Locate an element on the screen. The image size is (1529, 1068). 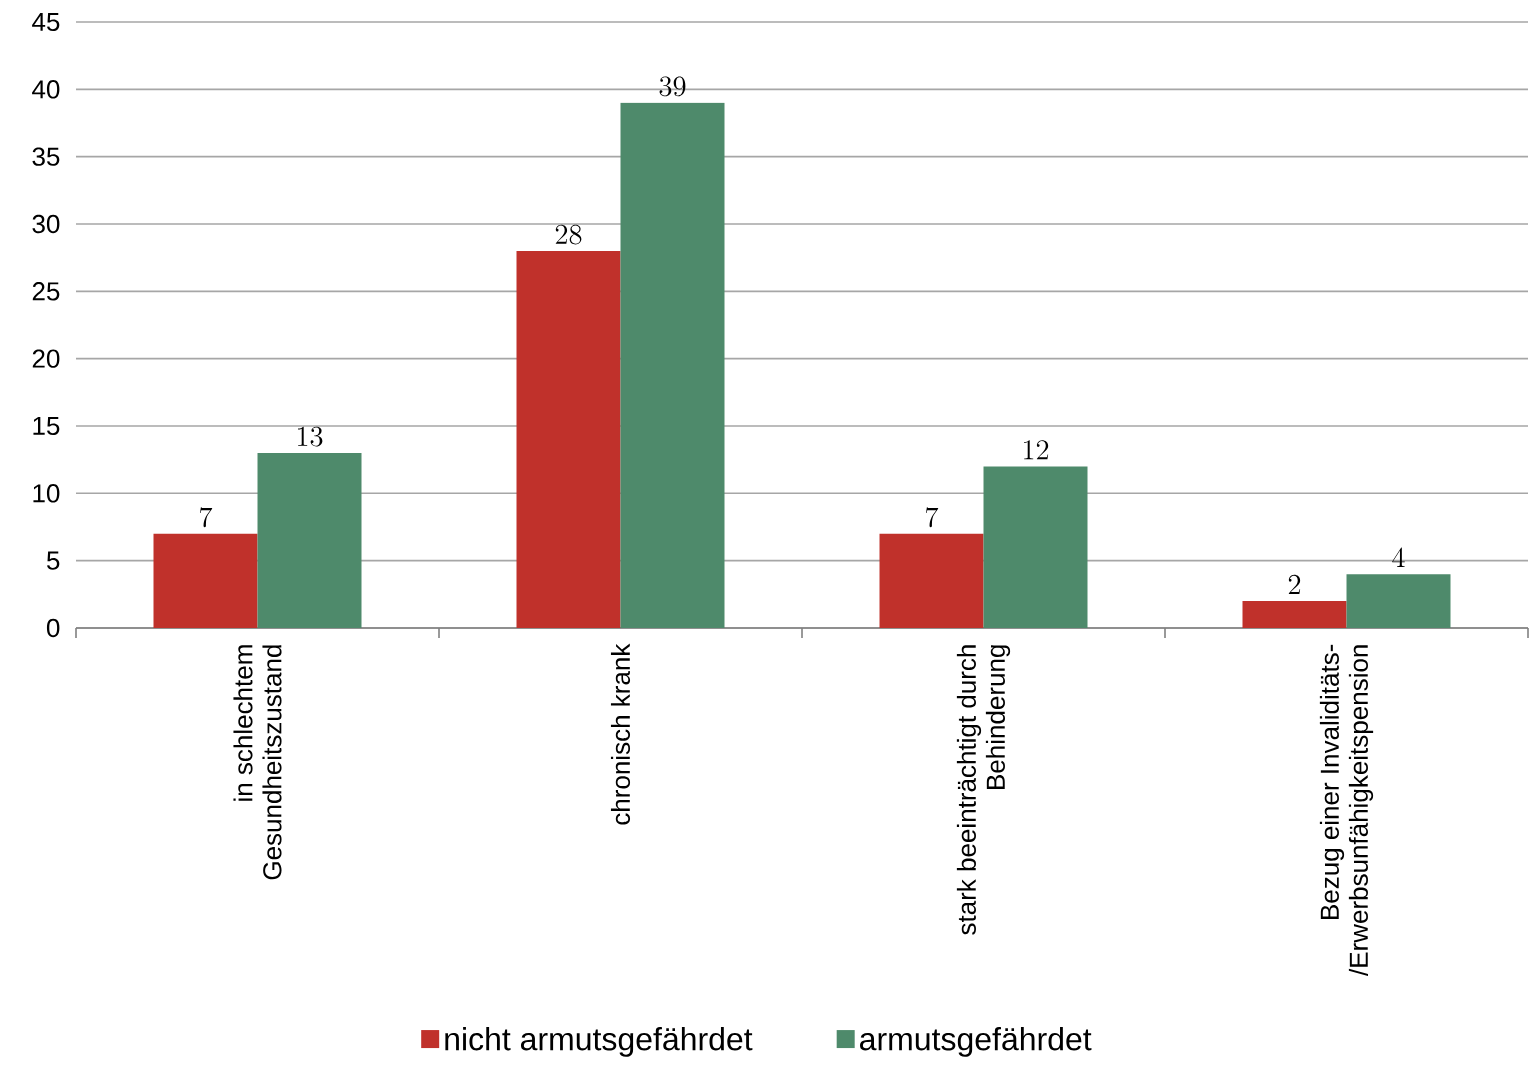
legend-label: armutsgefährdet is located at coordinates (976, 1041).